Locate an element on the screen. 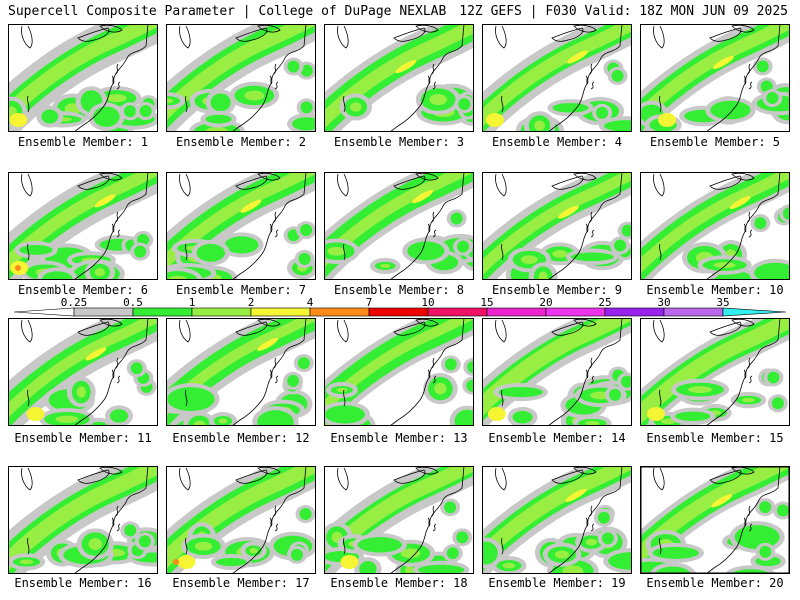  ensemble-member-label: Ensemble Member: 13 is located at coordinates (399, 438).